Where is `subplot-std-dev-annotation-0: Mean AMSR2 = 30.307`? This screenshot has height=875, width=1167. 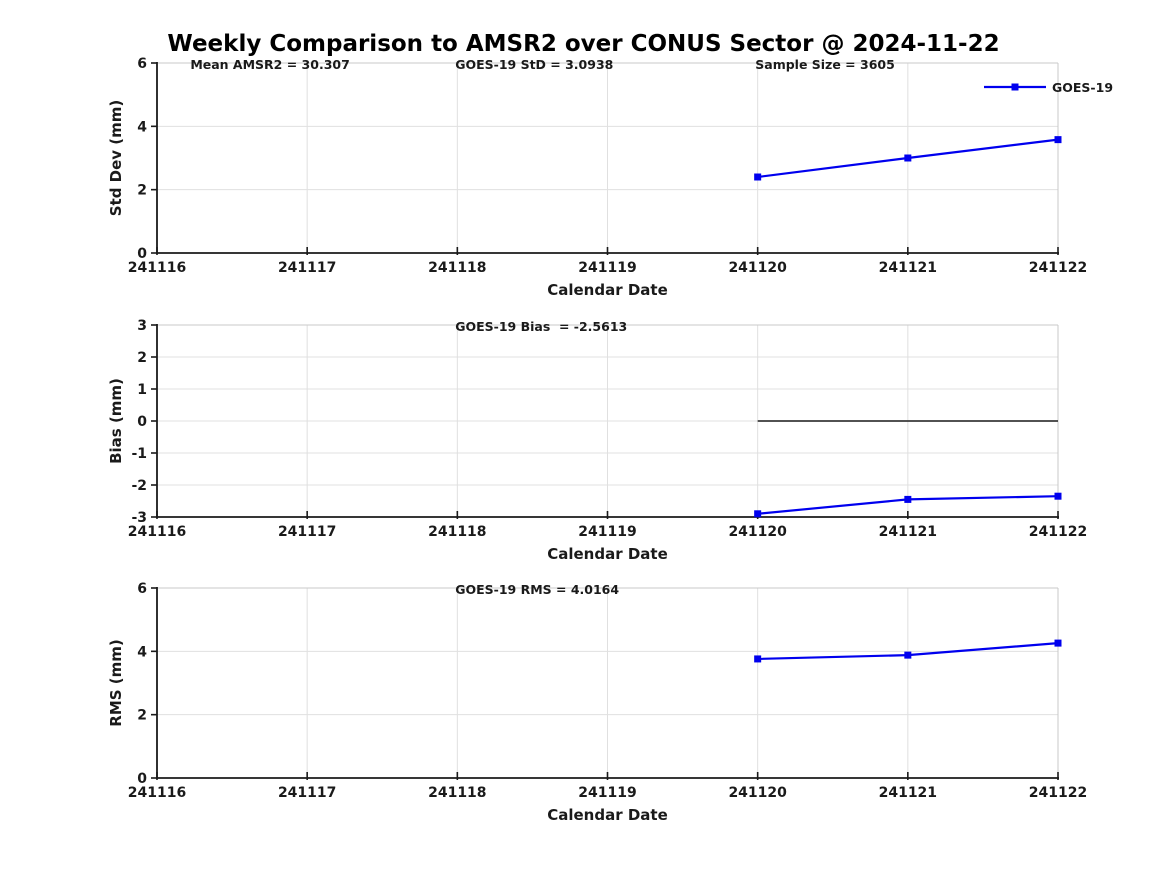
subplot-std-dev-annotation-0: Mean AMSR2 = 30.307 is located at coordinates (269, 64).